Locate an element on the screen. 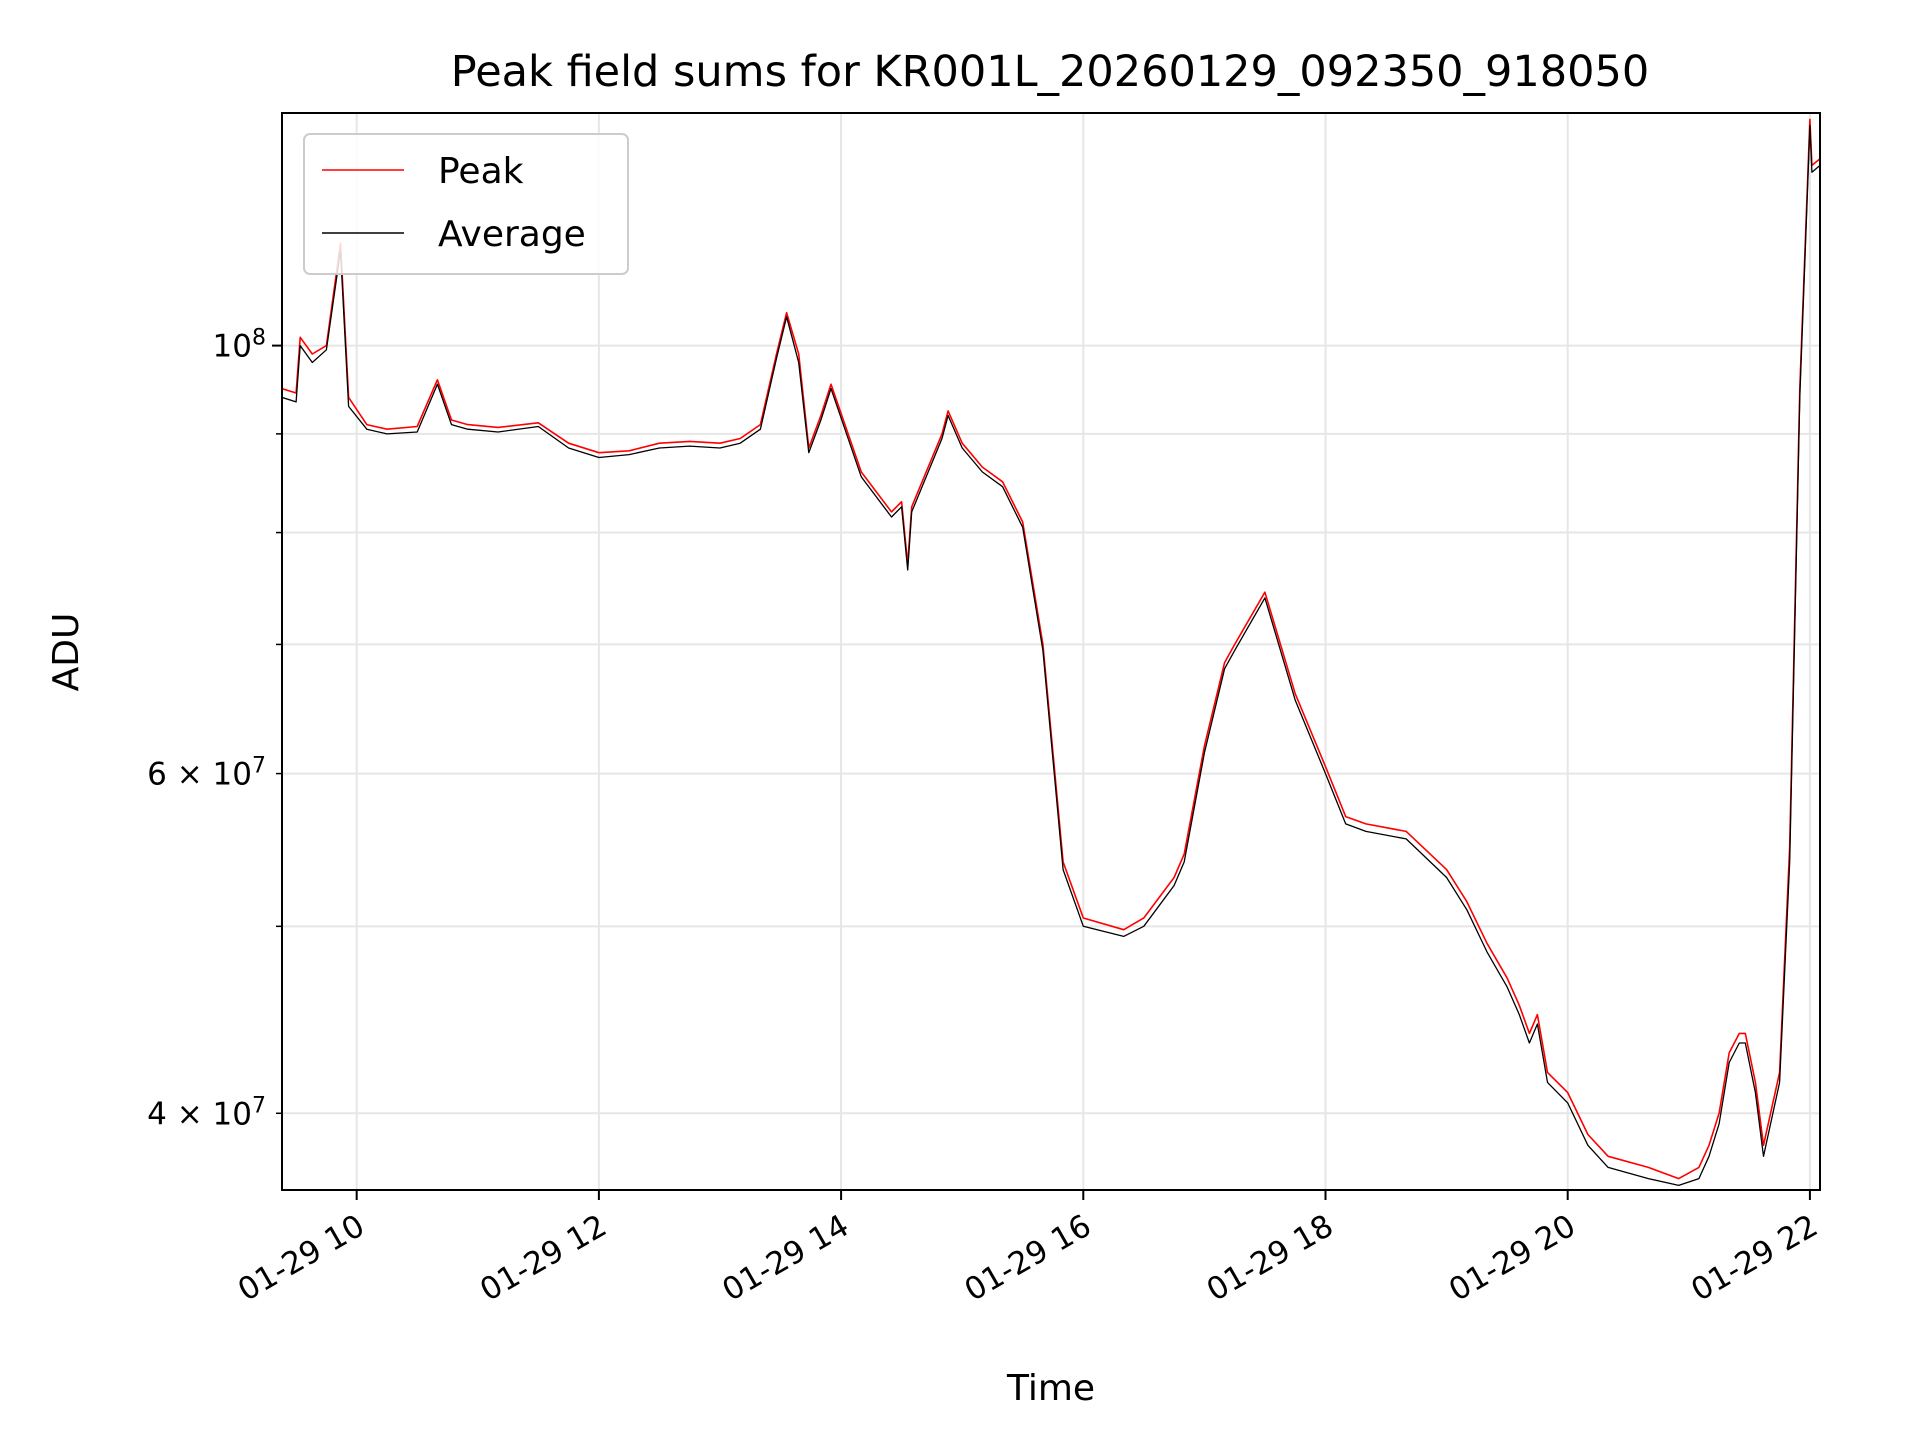 The image size is (1920, 1440). legend: Peak Average is located at coordinates (466, 204).